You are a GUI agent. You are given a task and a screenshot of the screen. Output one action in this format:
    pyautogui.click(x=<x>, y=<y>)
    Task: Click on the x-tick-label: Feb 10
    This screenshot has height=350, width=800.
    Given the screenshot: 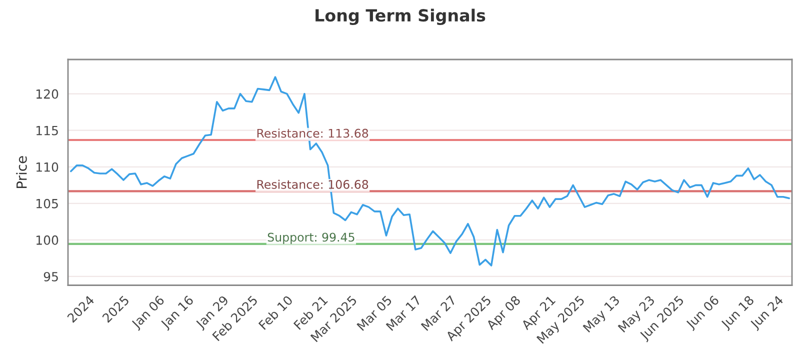 What is the action you would take?
    pyautogui.click(x=276, y=312)
    